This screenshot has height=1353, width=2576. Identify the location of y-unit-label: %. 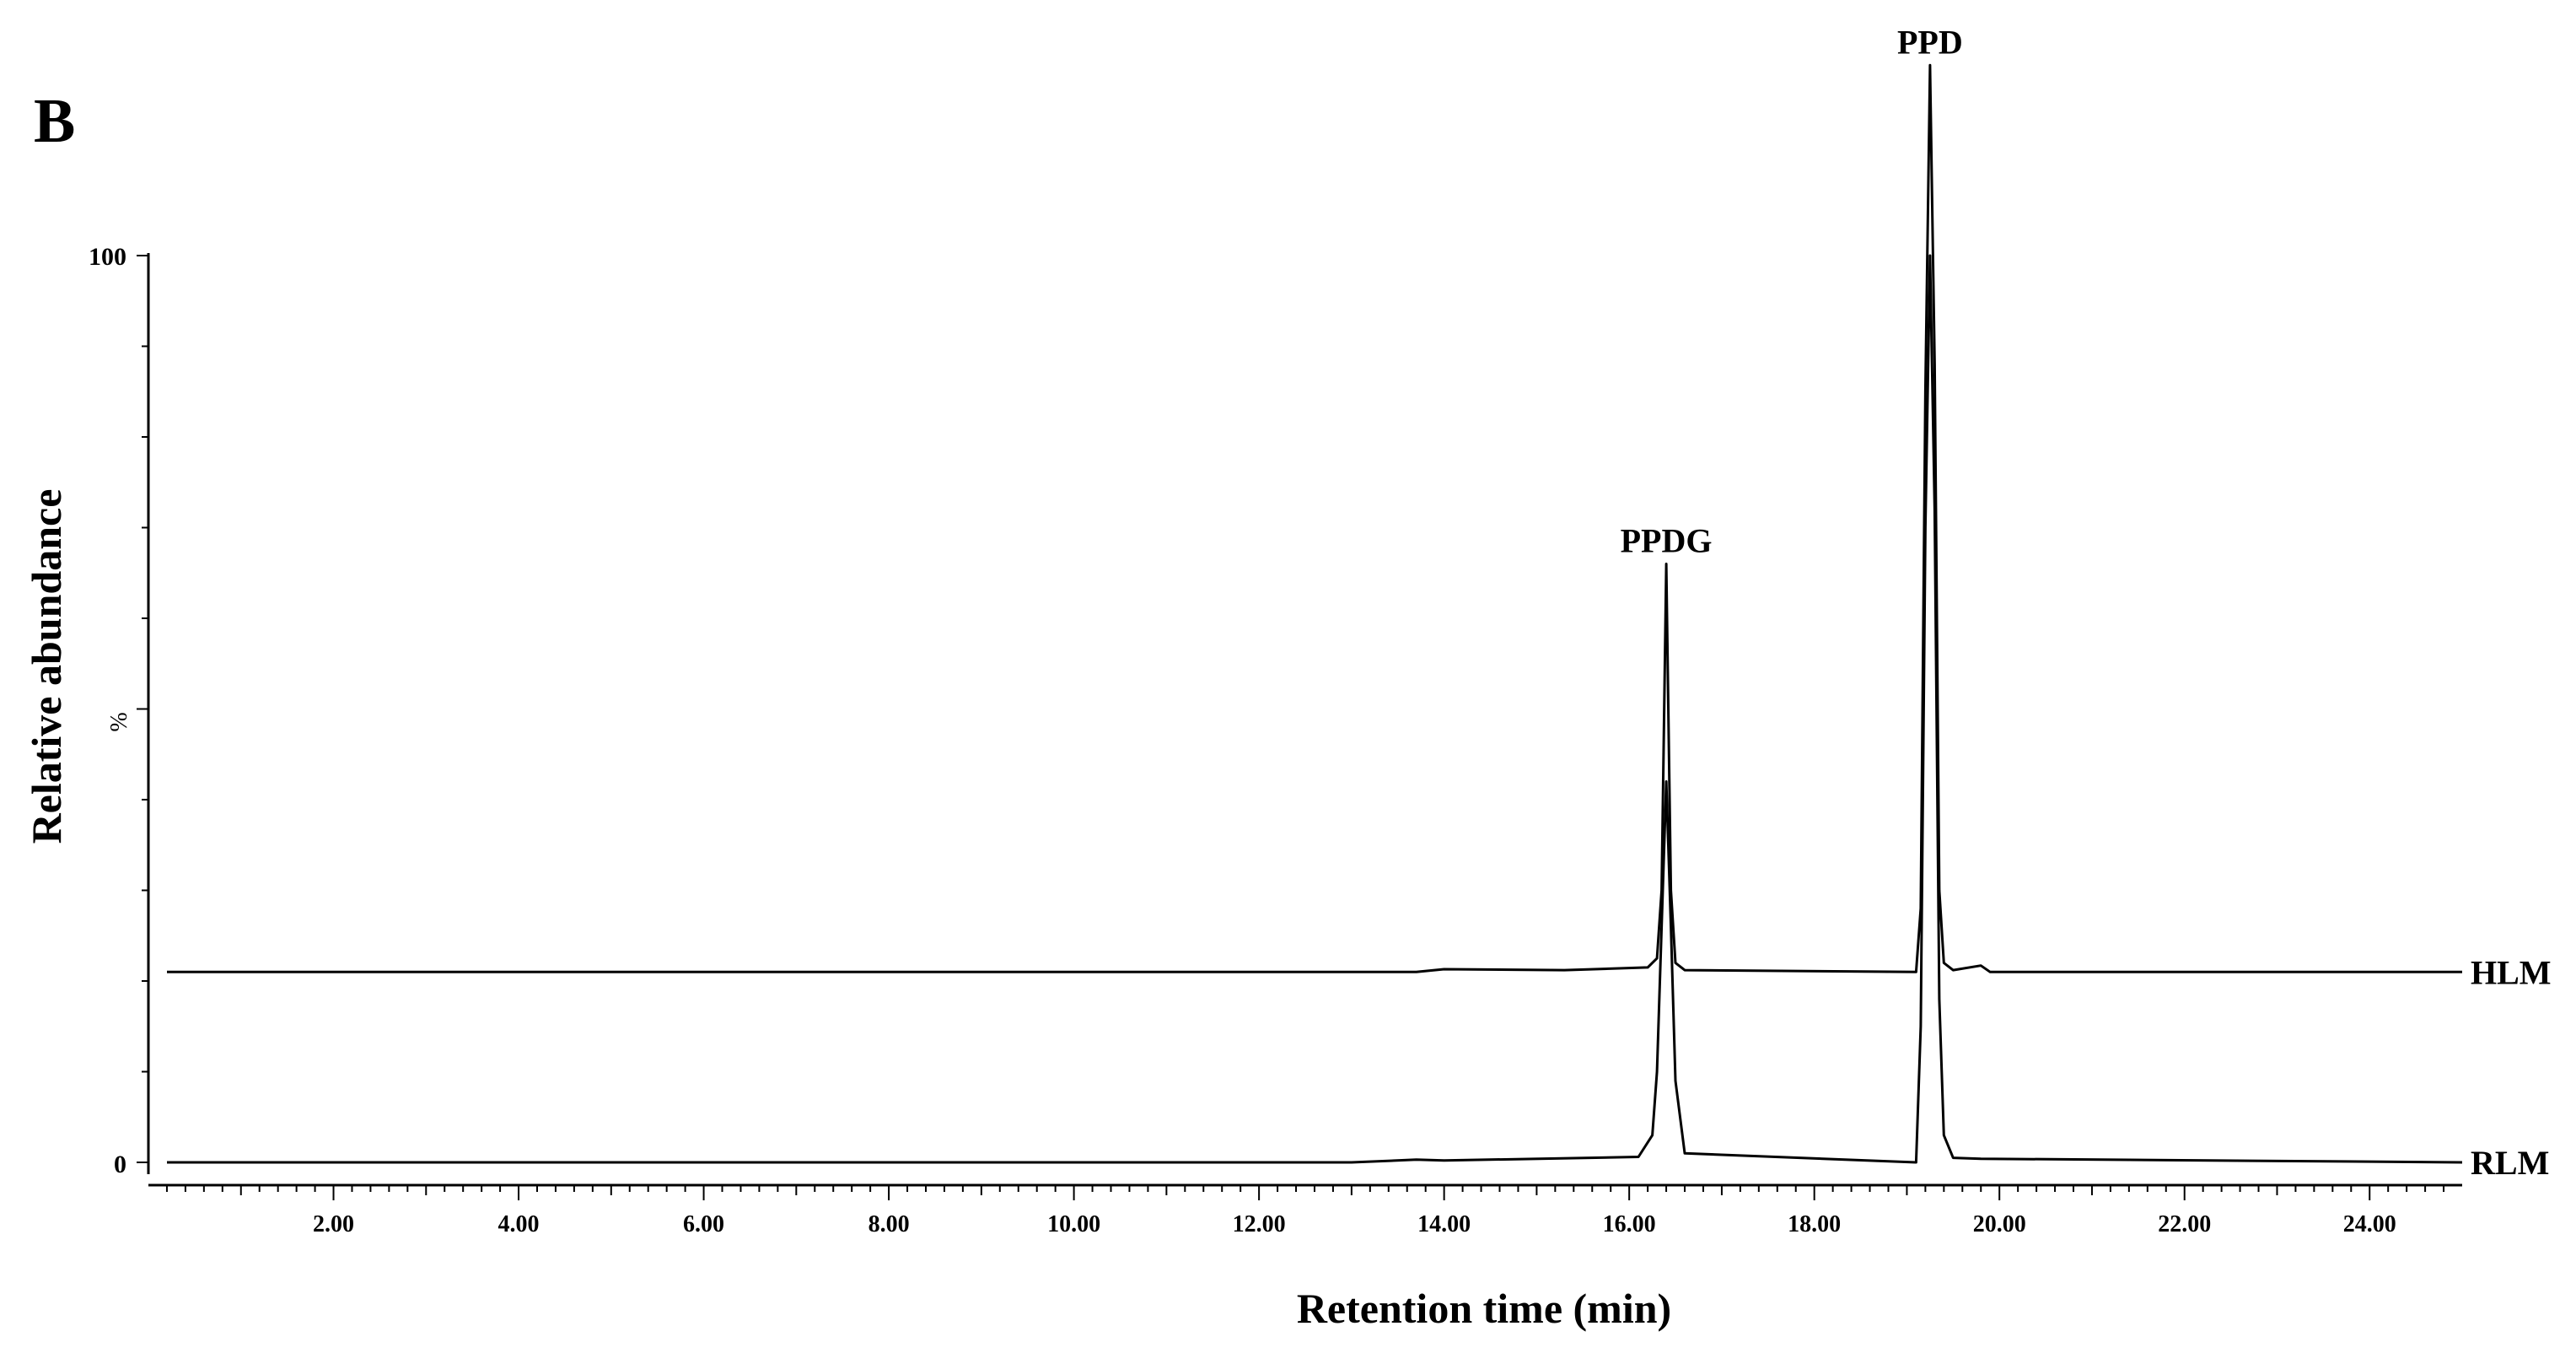
(119, 721).